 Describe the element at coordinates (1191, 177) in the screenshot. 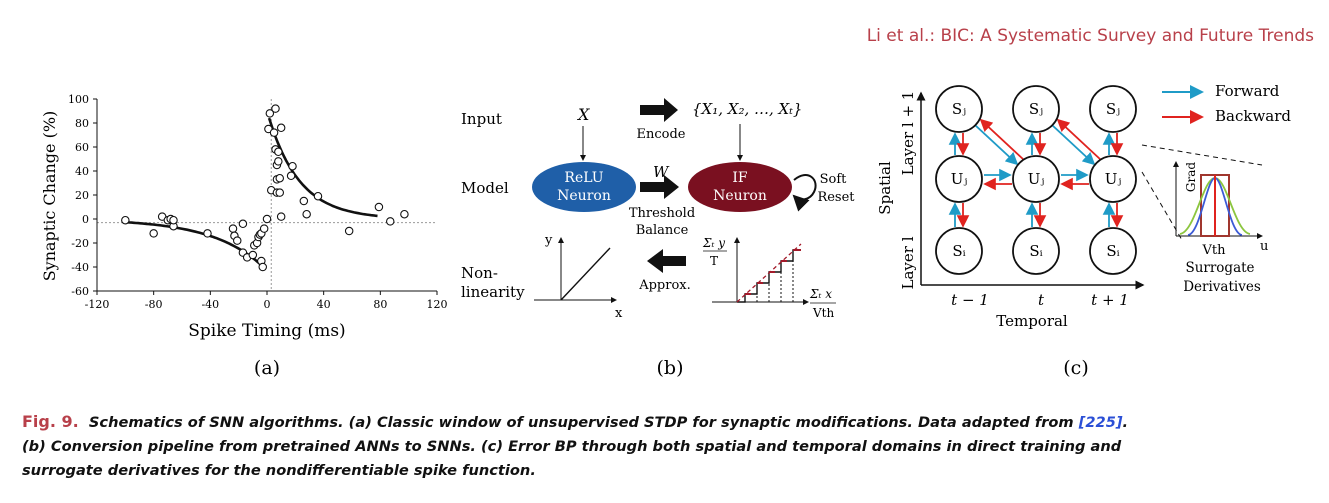

I see `grad-label: Grad` at that location.